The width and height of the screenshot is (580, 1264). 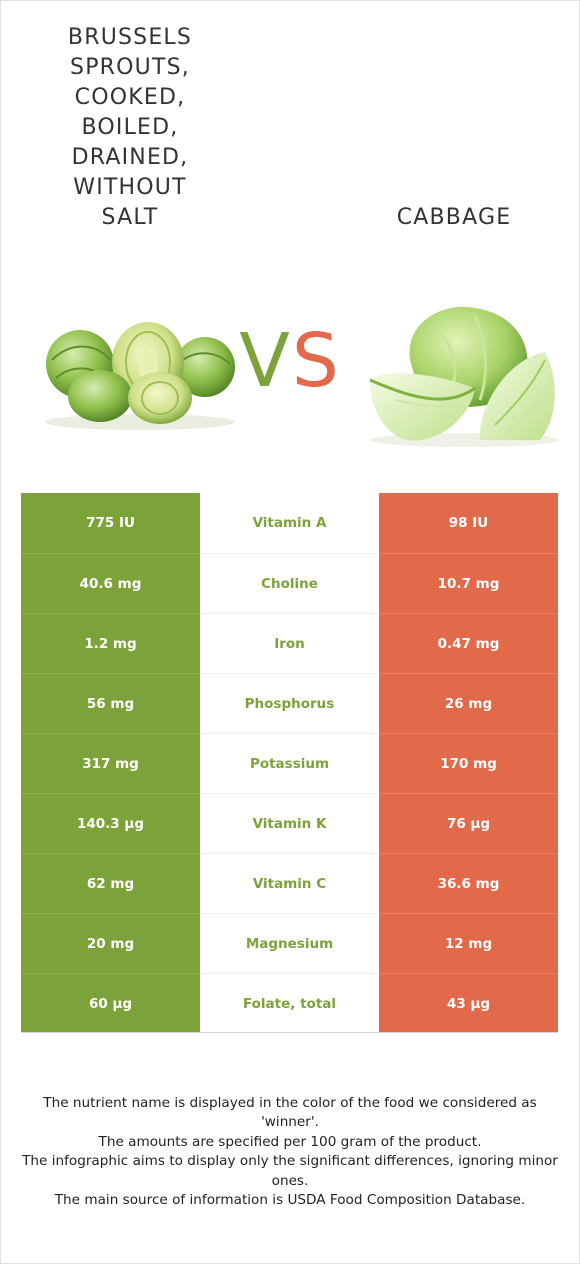 I want to click on table-row: 56 mg Phosphorus 26 mg, so click(x=289, y=703).